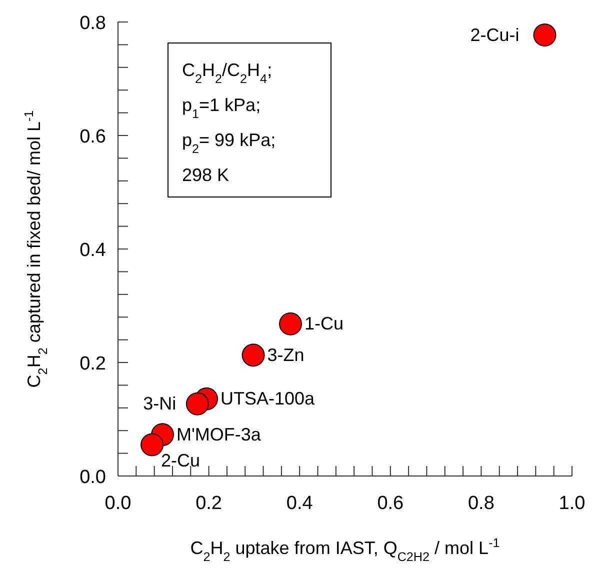 This screenshot has width=592, height=572. Describe the element at coordinates (300, 503) in the screenshot. I see `x-tick-label: 0.4` at that location.